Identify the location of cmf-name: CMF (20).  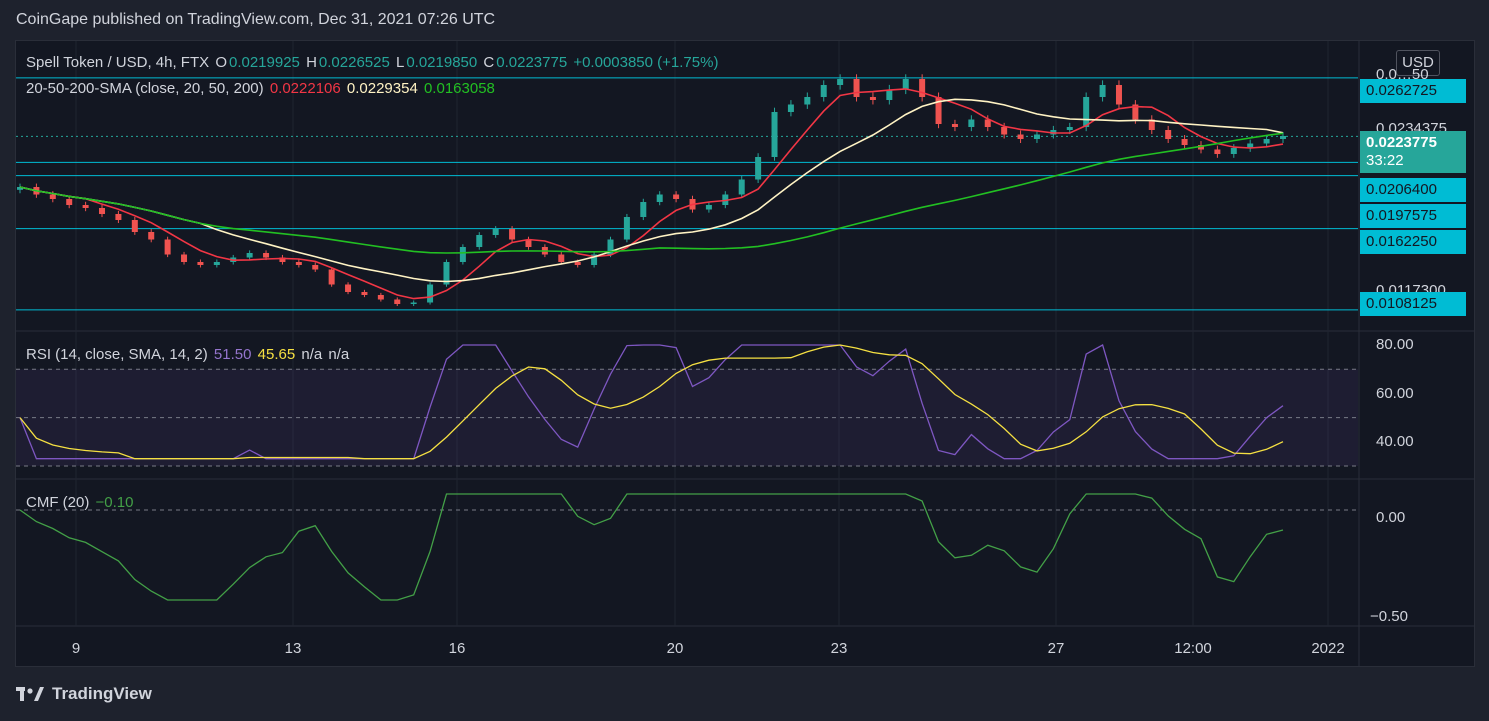
(58, 502).